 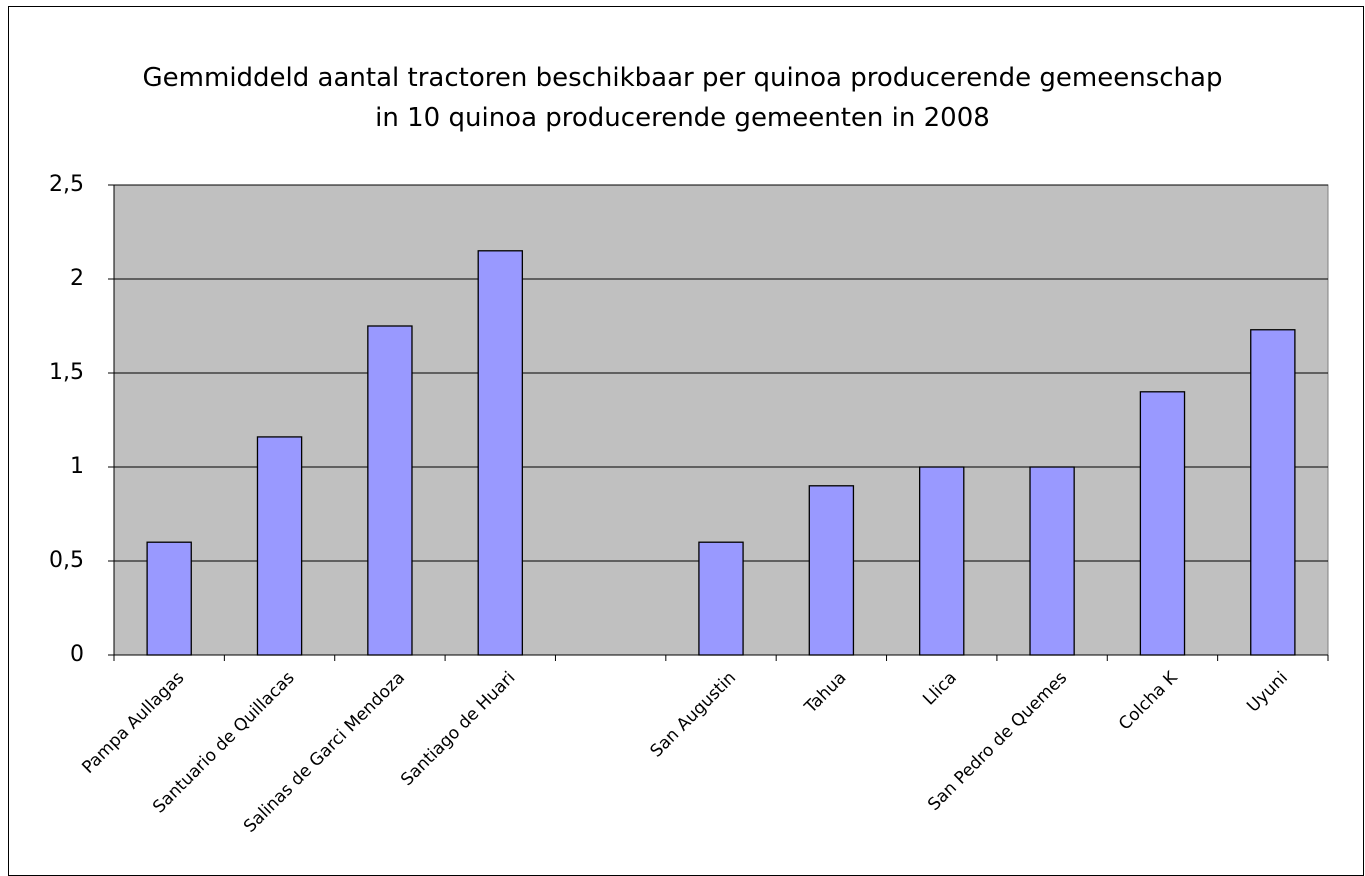 What do you see at coordinates (939, 688) in the screenshot?
I see `x-tick-label: Llica` at bounding box center [939, 688].